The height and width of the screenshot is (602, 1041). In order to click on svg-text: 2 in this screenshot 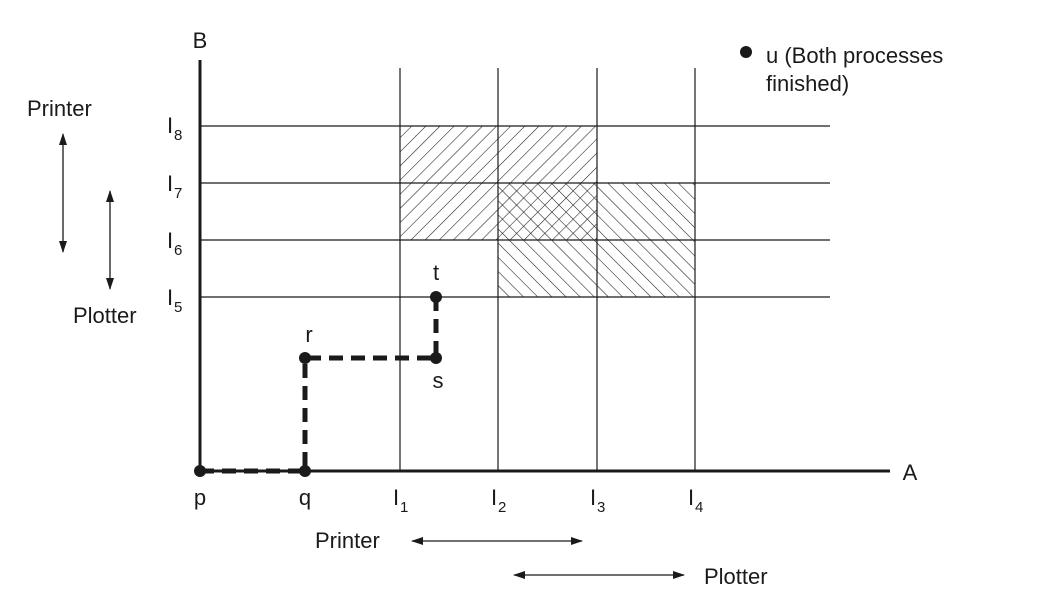, I will do `click(502, 507)`.